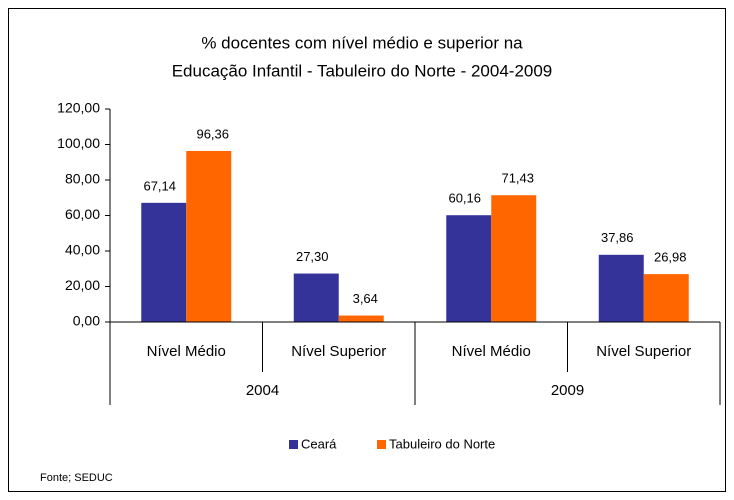  Describe the element at coordinates (319, 443) in the screenshot. I see `legend-label: Ceará` at that location.